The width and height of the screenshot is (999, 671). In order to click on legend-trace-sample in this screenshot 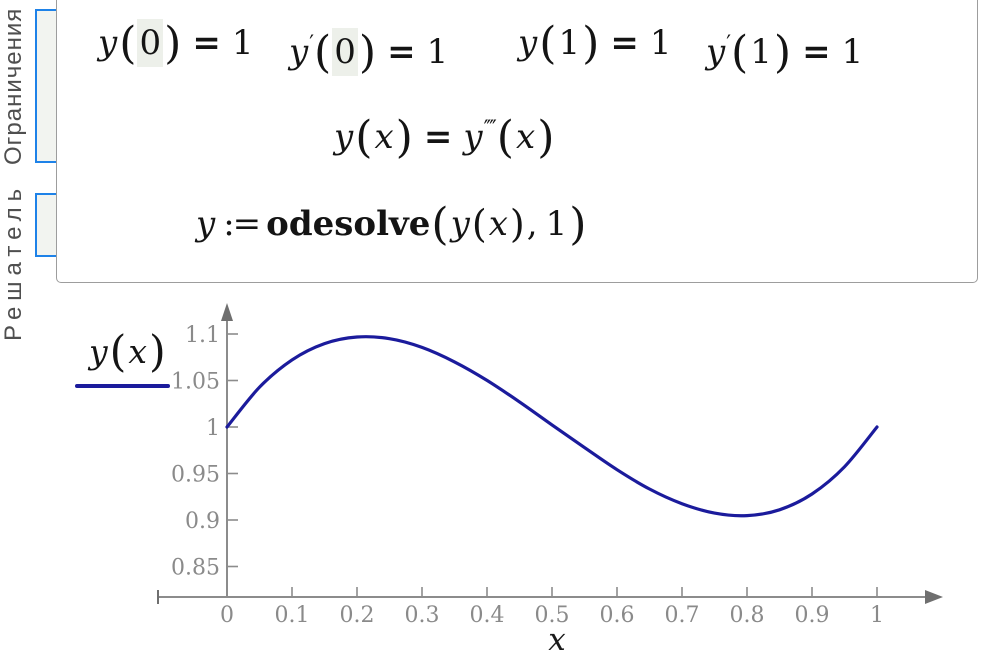, I will do `click(122, 386)`.